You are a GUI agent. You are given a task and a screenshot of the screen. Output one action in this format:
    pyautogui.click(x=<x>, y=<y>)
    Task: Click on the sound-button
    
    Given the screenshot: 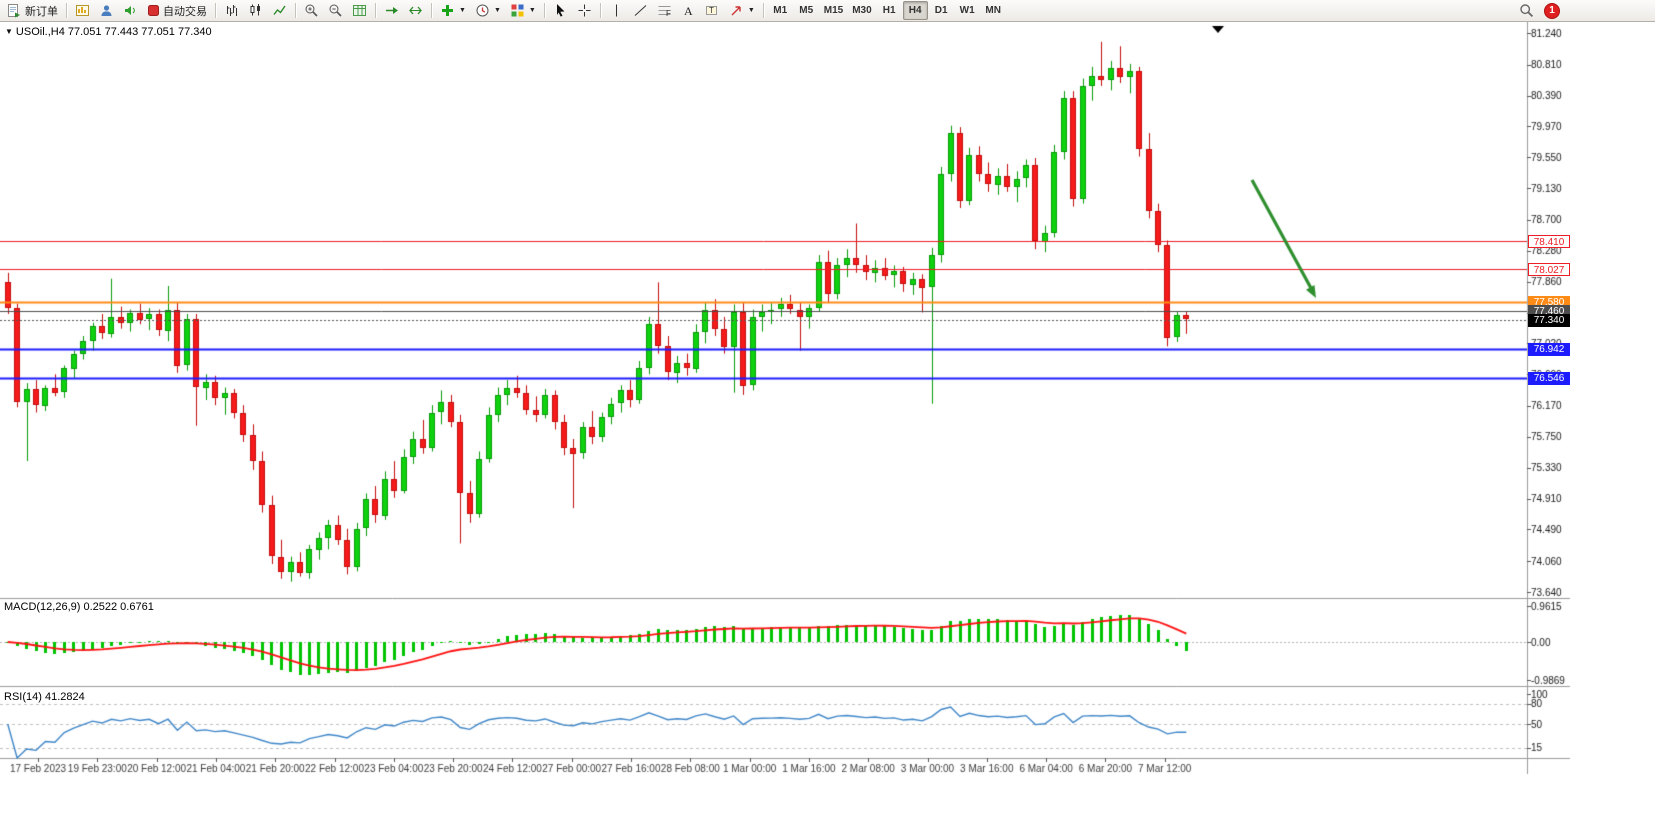 What is the action you would take?
    pyautogui.click(x=130, y=10)
    